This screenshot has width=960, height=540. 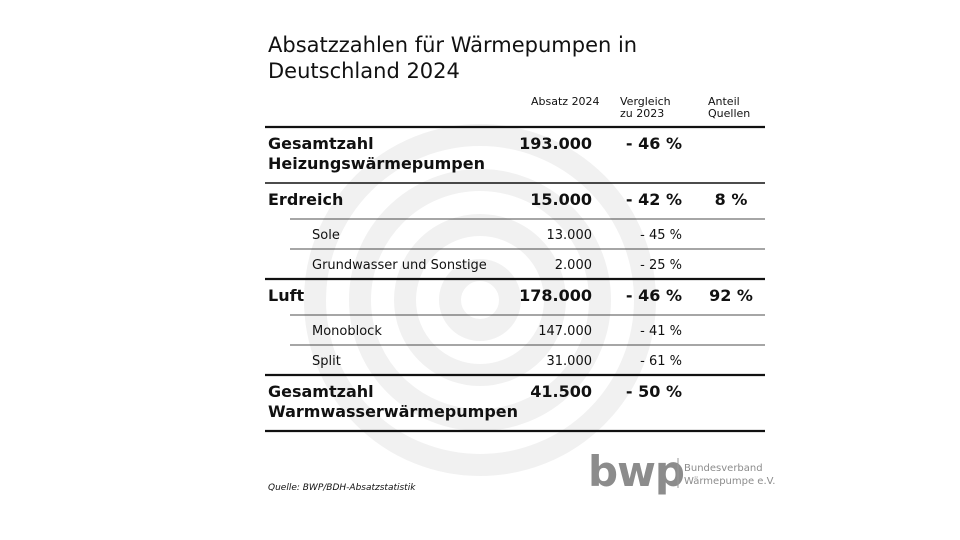 I want to click on source: Quelle: BWP/BDH-Absatzstatistik, so click(x=342, y=488).